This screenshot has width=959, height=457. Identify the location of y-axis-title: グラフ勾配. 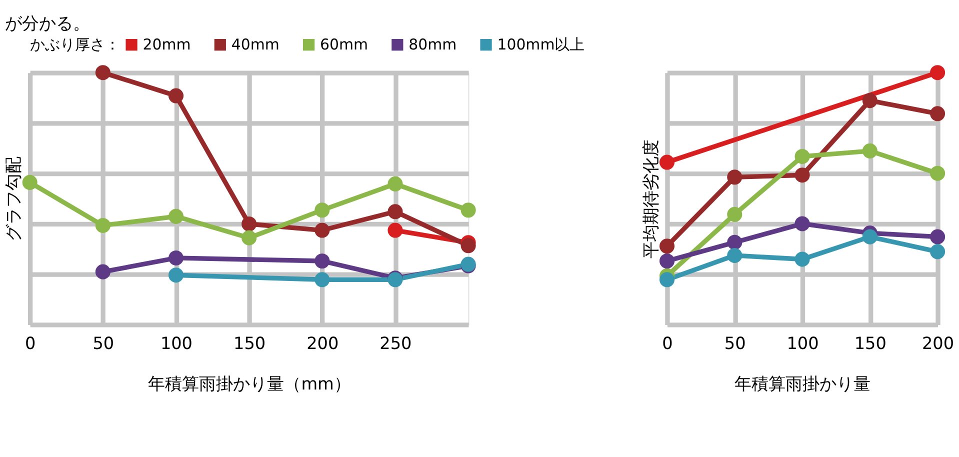
(13, 199).